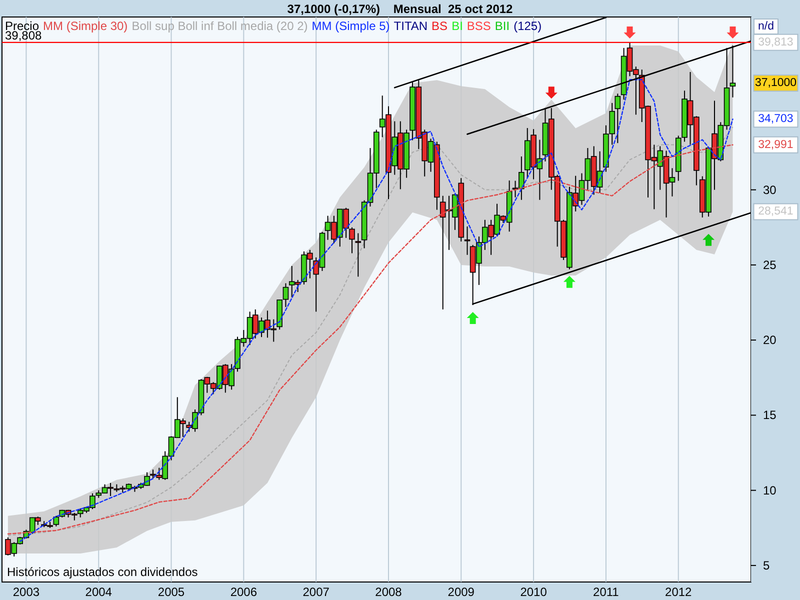 The width and height of the screenshot is (800, 600). I want to click on text: BI, so click(457, 26).